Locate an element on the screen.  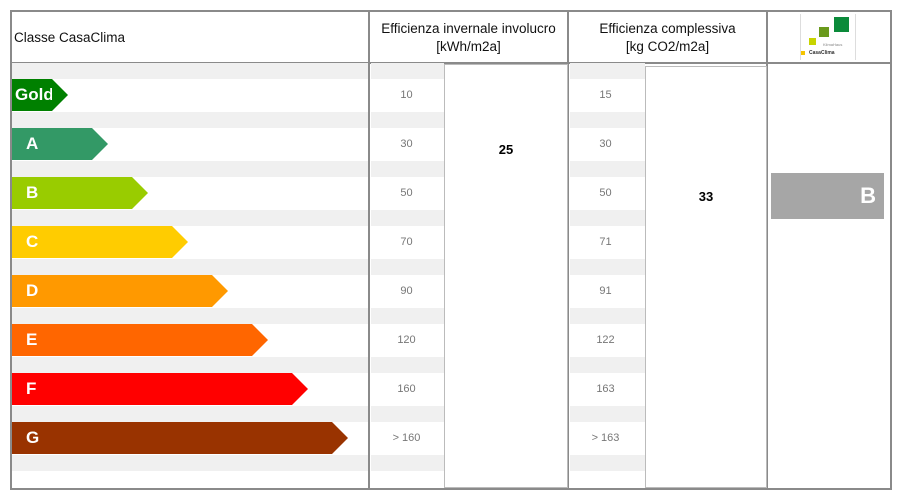
overall-threshold: > 163 is located at coordinates (605, 438).